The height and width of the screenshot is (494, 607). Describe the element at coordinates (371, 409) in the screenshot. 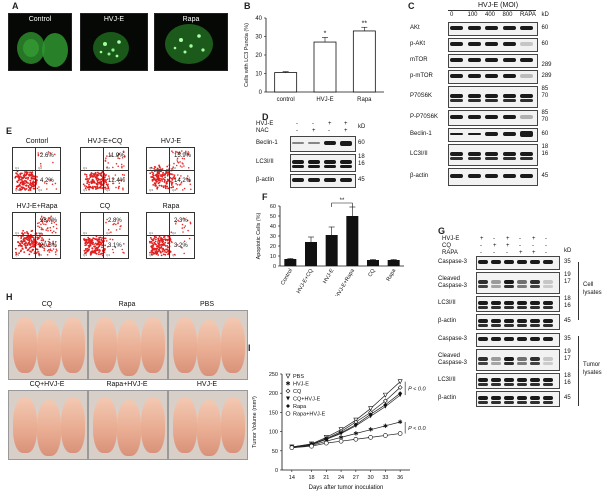

I see `i-marker-triangle-open` at that location.